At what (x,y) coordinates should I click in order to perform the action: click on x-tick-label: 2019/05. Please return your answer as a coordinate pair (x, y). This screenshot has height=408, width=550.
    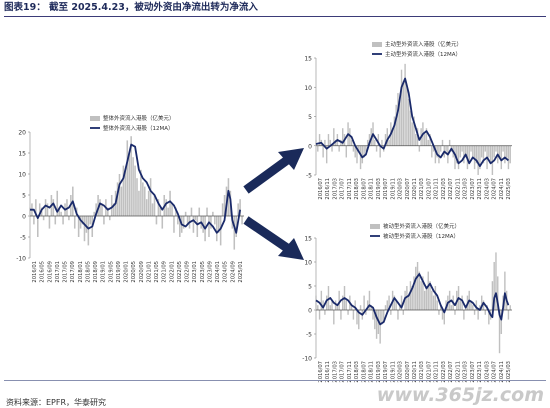
    Looking at the image, I should click on (111, 272).